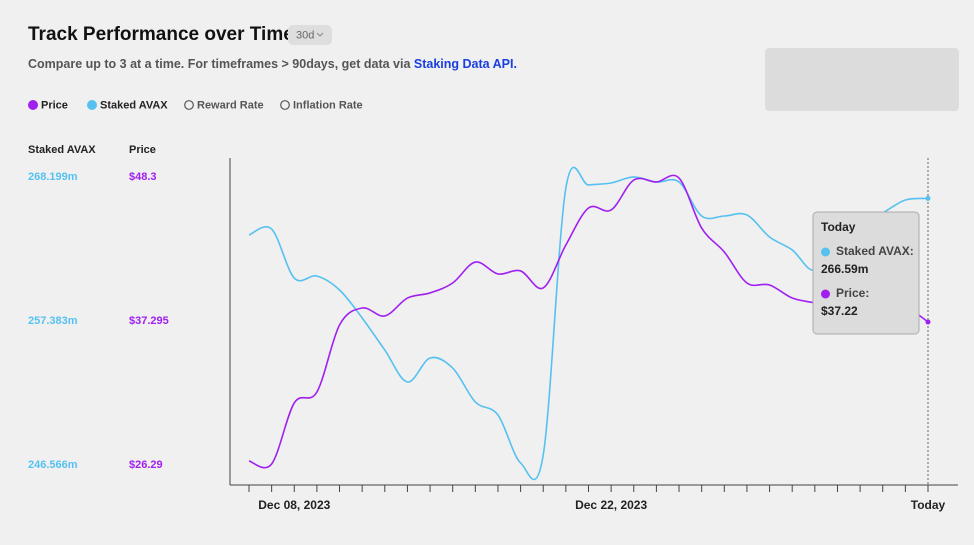  I want to click on range-button-label: 30d, so click(305, 35).